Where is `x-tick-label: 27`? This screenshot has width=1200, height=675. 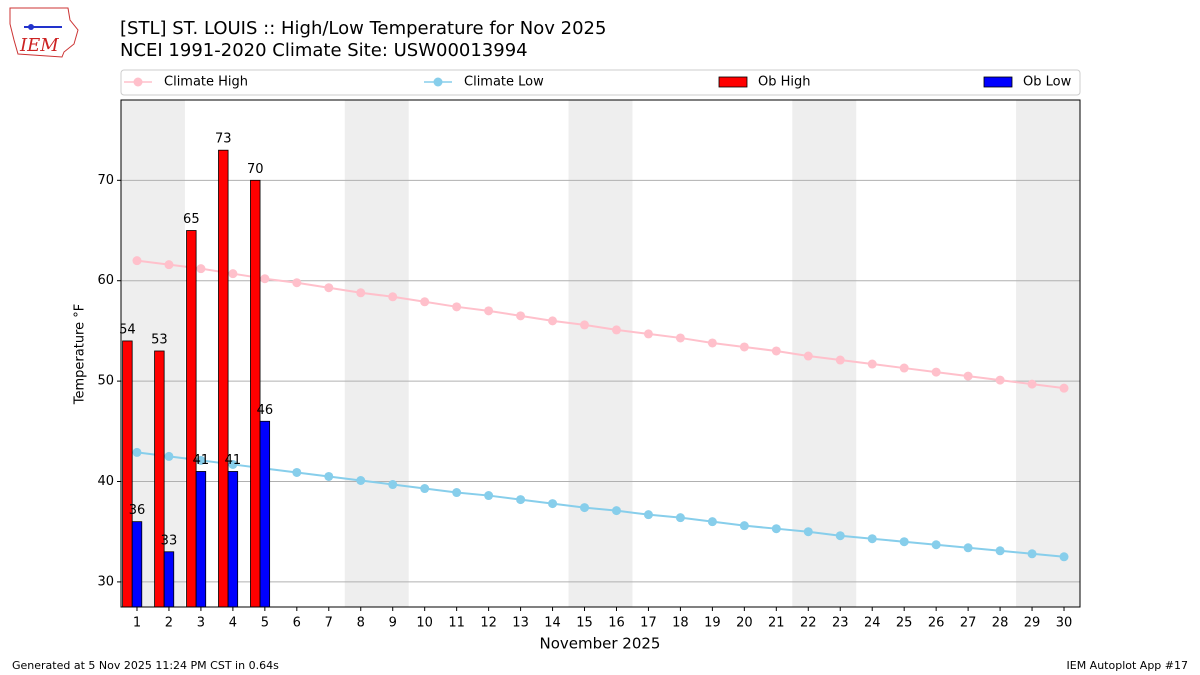 x-tick-label: 27 is located at coordinates (968, 623).